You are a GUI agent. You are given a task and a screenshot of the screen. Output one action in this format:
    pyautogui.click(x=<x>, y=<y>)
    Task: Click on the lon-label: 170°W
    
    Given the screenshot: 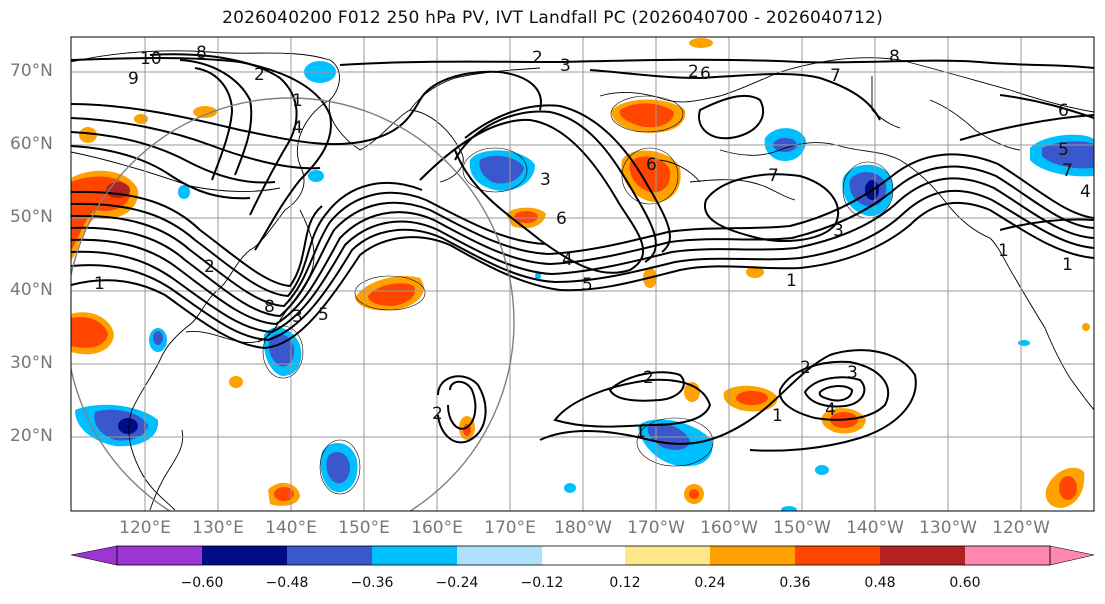 What is the action you would take?
    pyautogui.click(x=656, y=528)
    